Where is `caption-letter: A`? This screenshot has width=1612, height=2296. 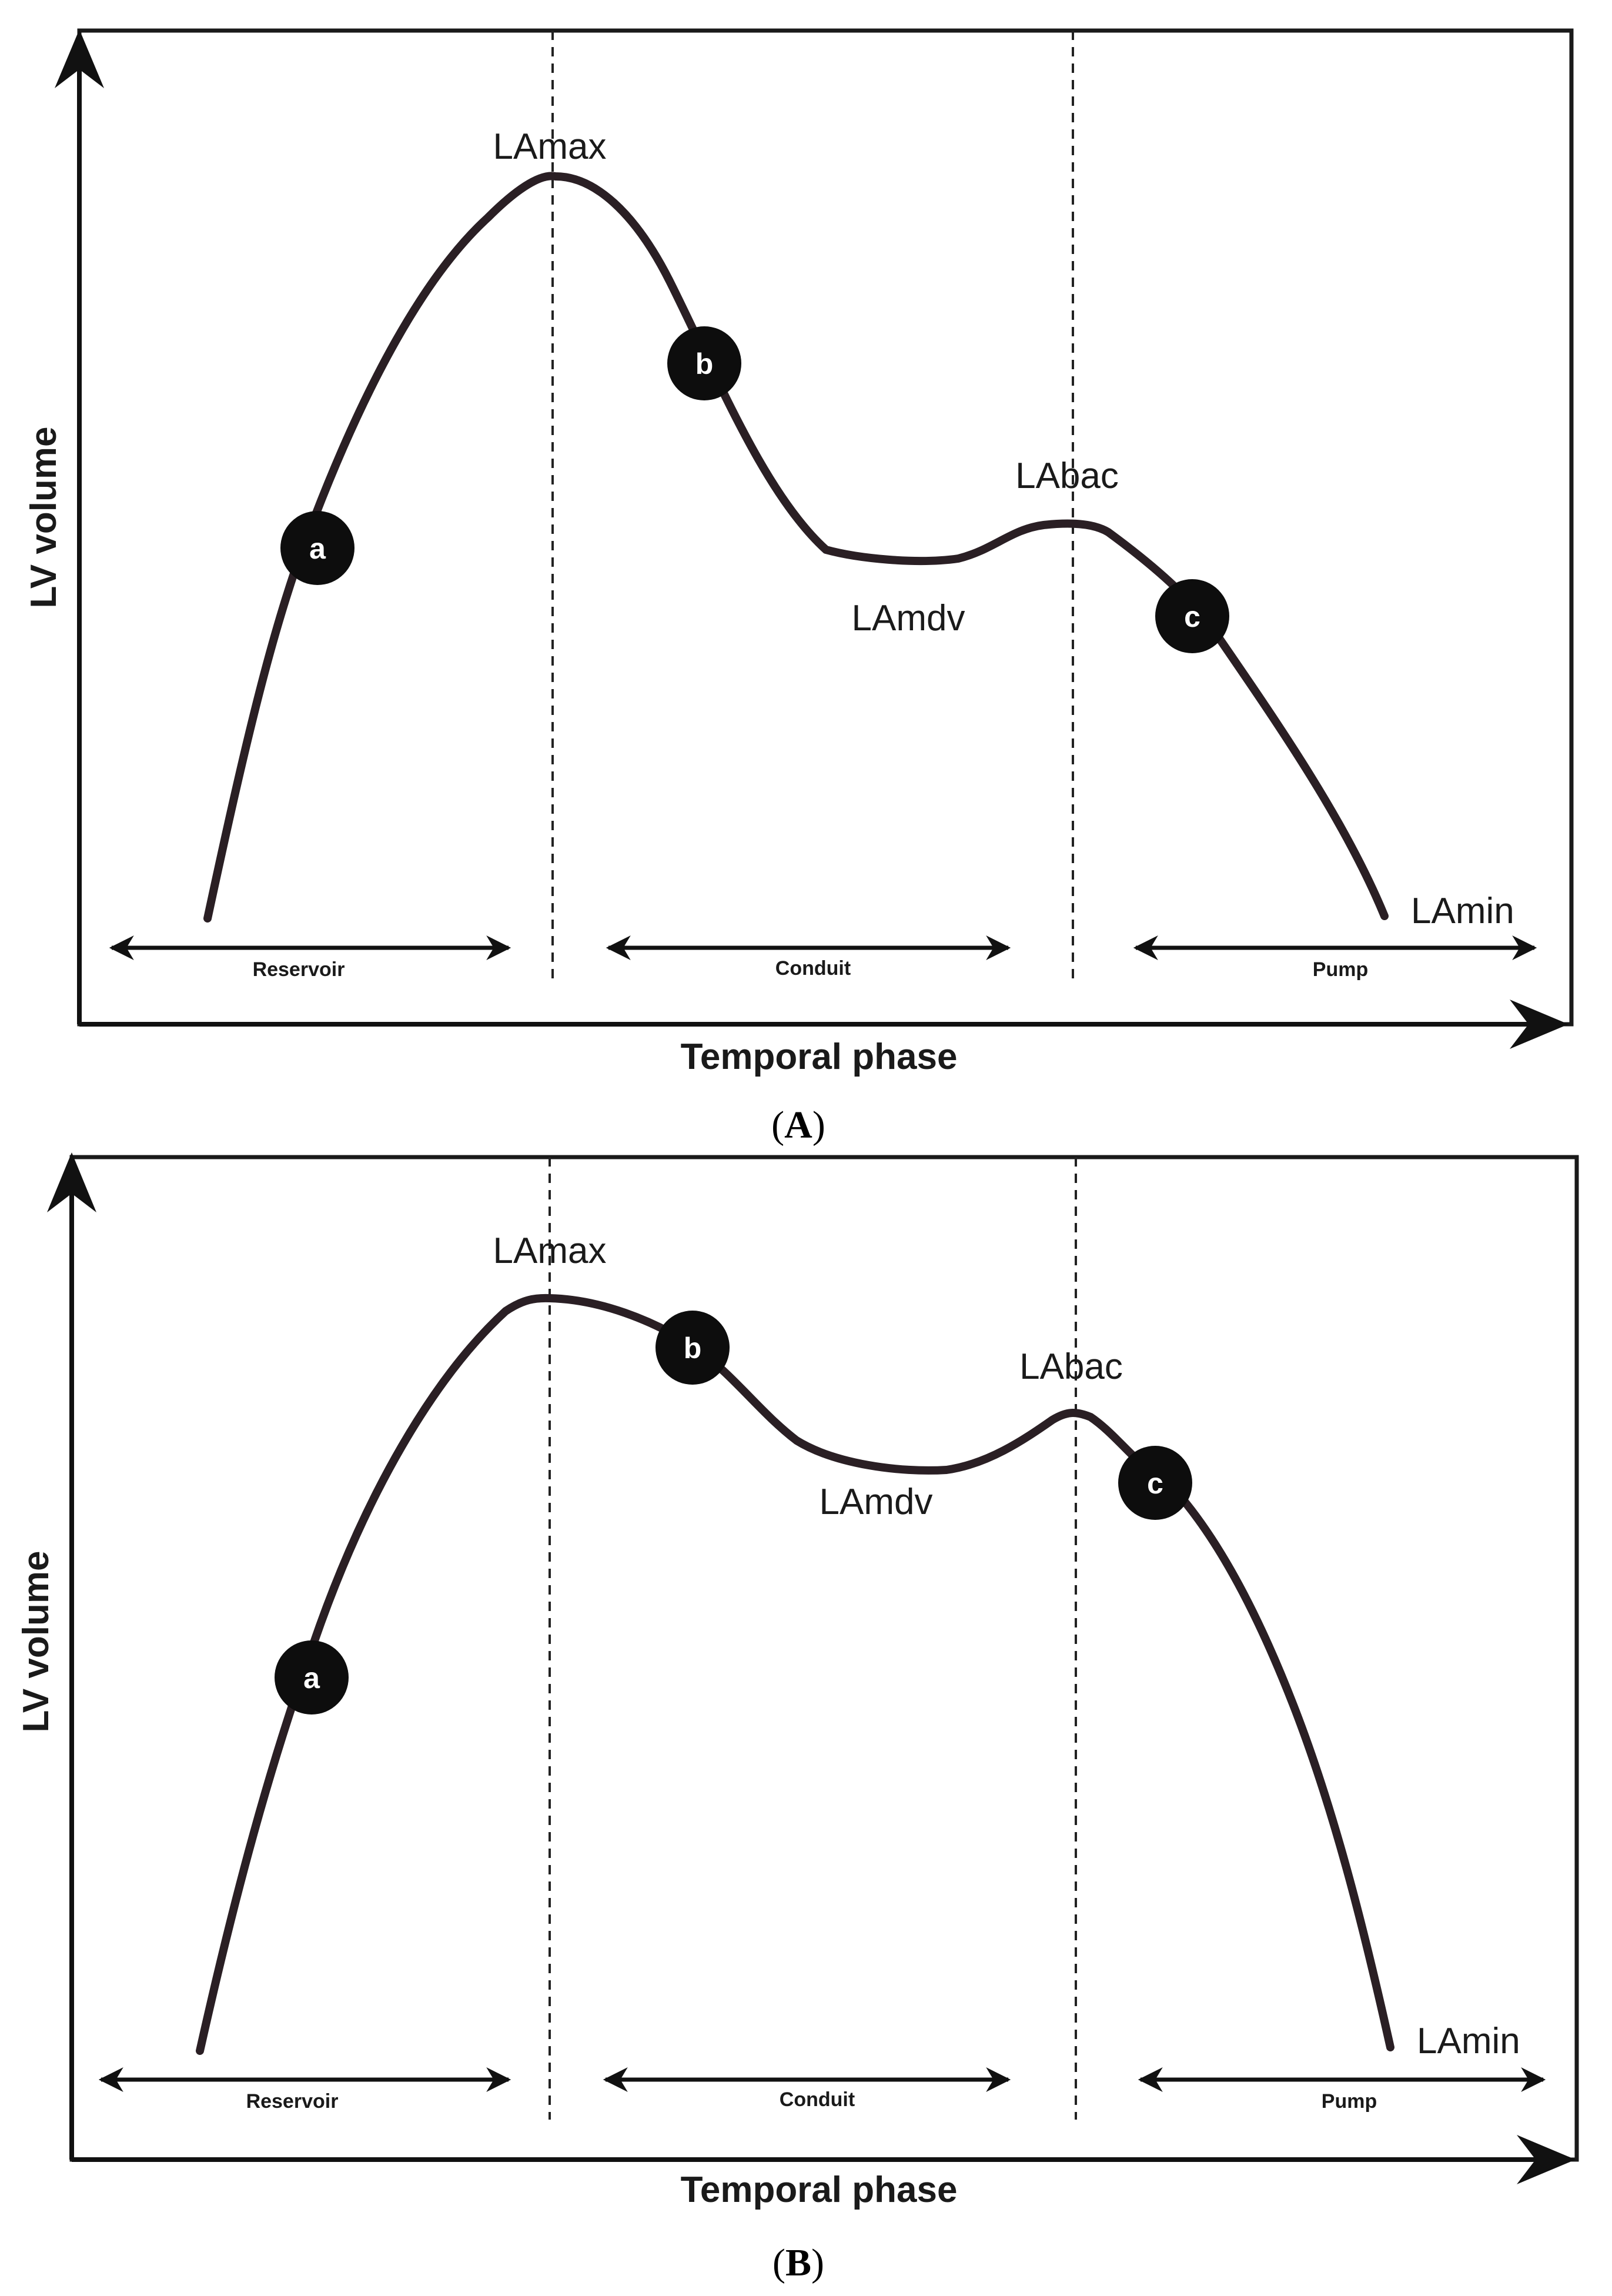
caption-letter: A is located at coordinates (798, 1125).